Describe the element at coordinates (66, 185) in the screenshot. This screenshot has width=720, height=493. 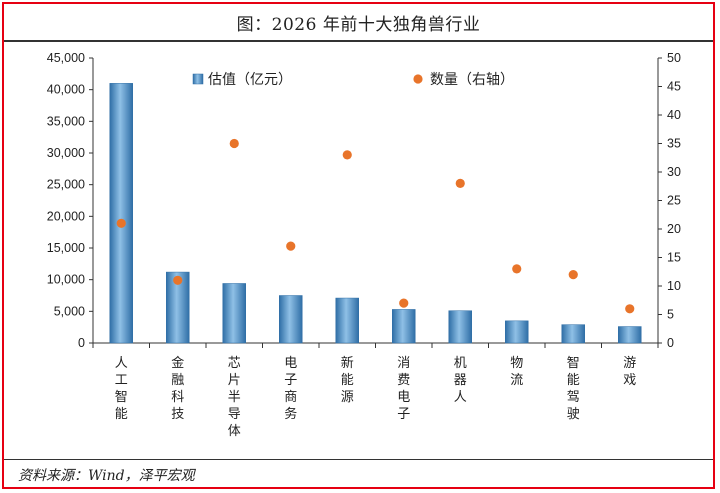
I see `left-tick-label: 25,000` at that location.